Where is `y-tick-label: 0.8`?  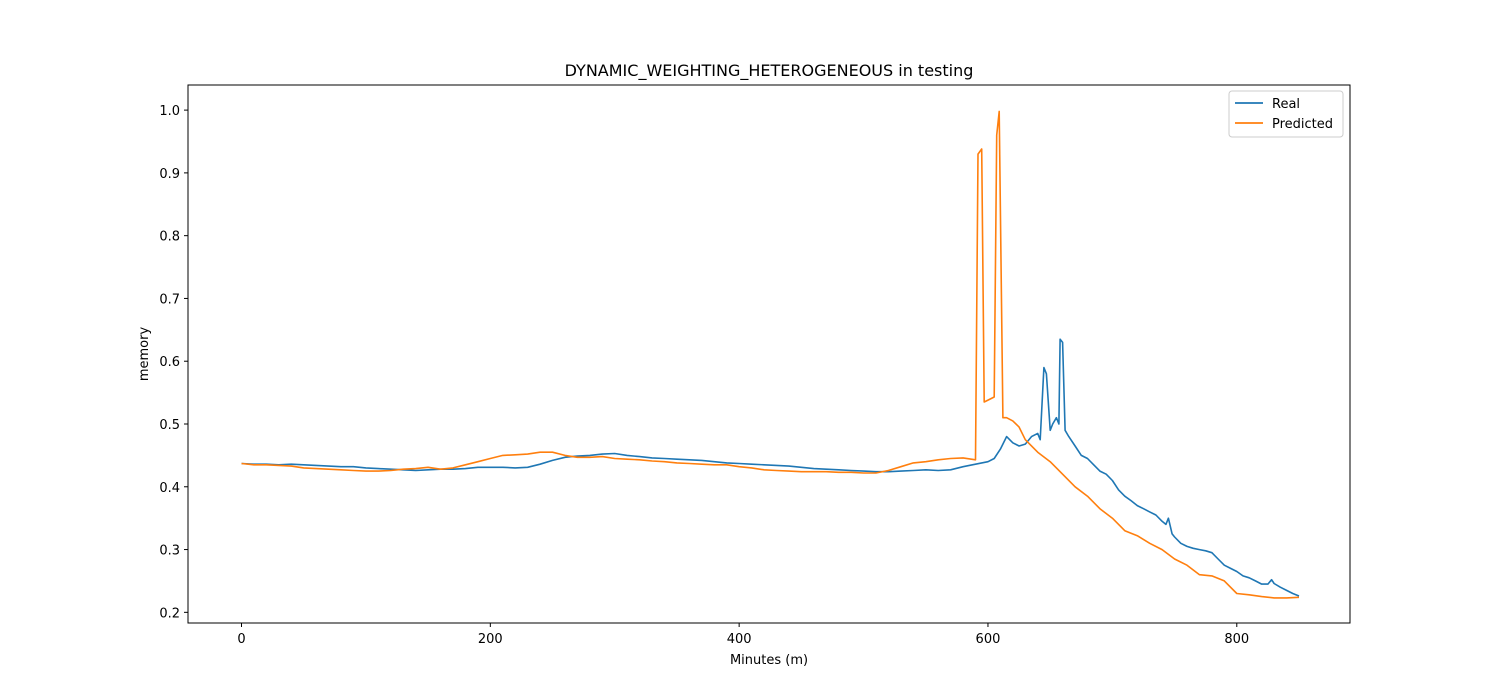
y-tick-label: 0.8 is located at coordinates (169, 237).